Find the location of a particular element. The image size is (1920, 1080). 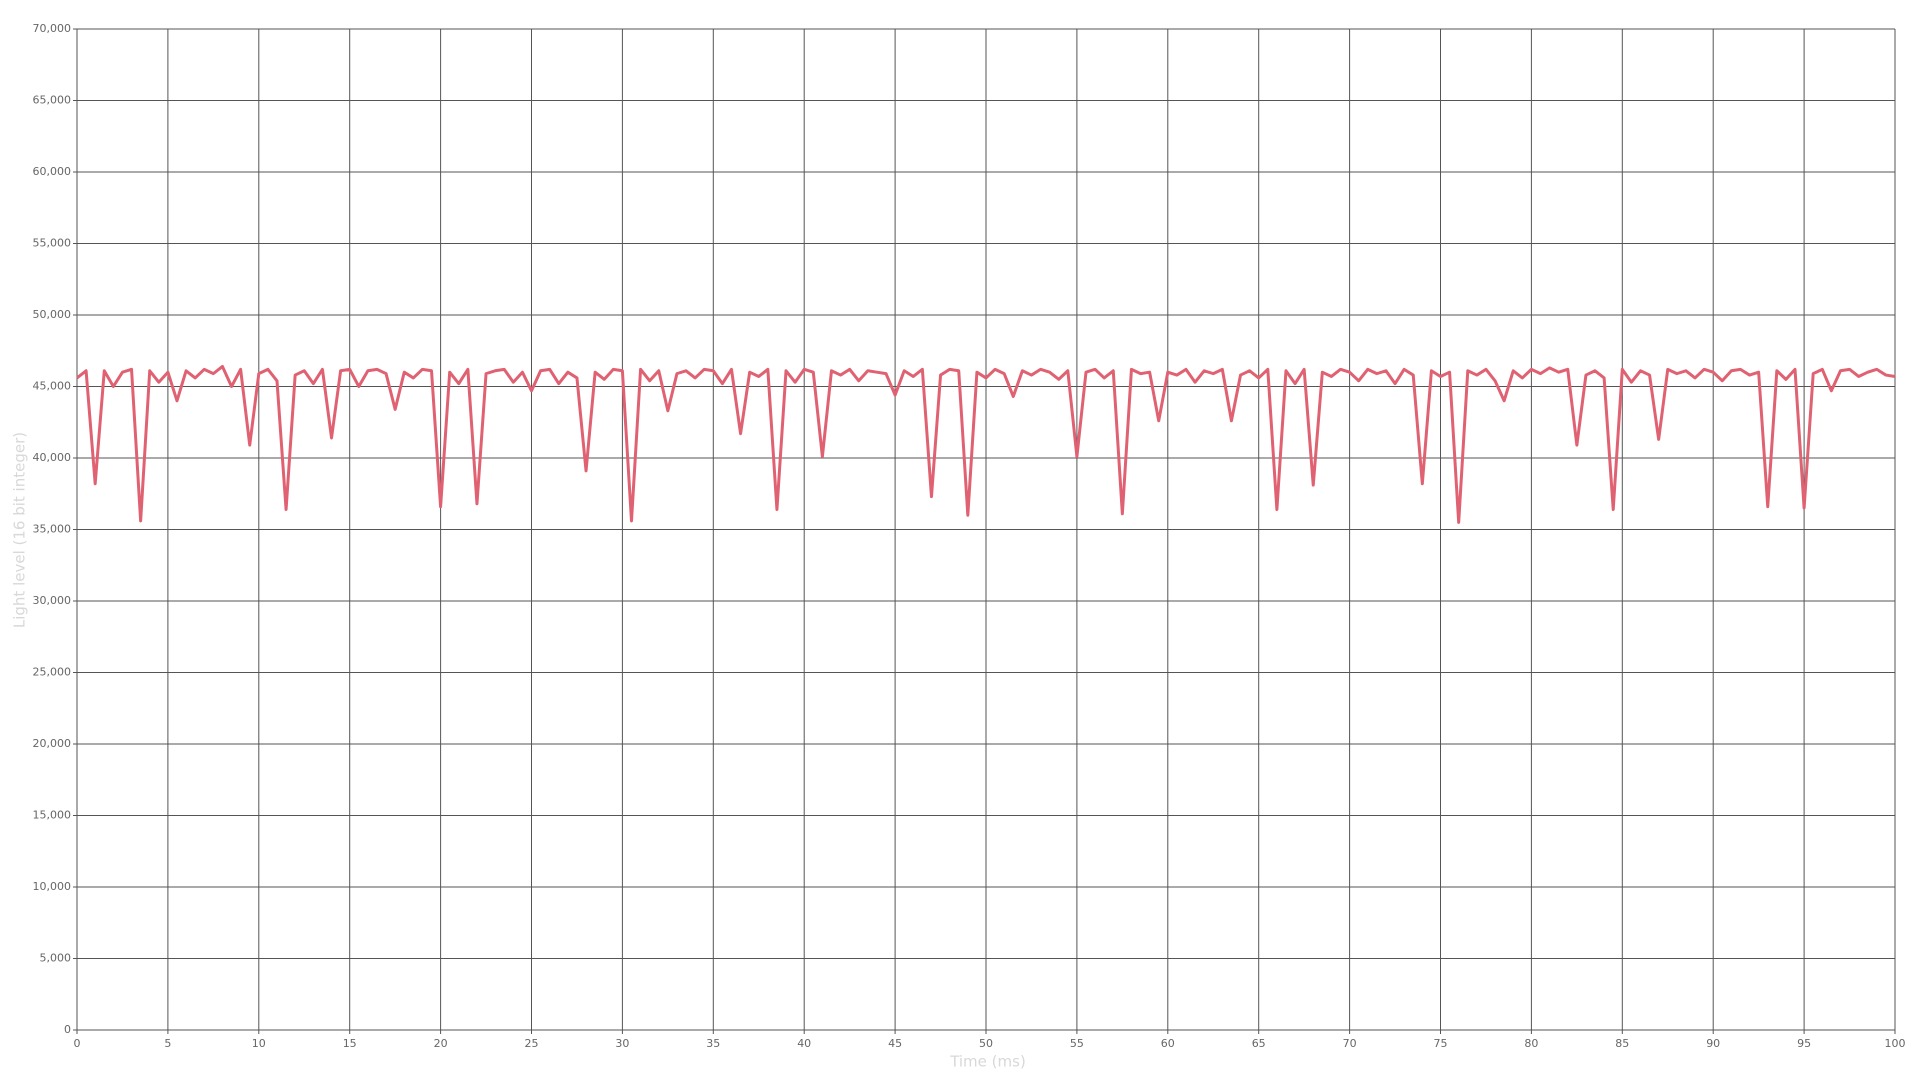

y-tick-label: 40,000 is located at coordinates (52, 457).